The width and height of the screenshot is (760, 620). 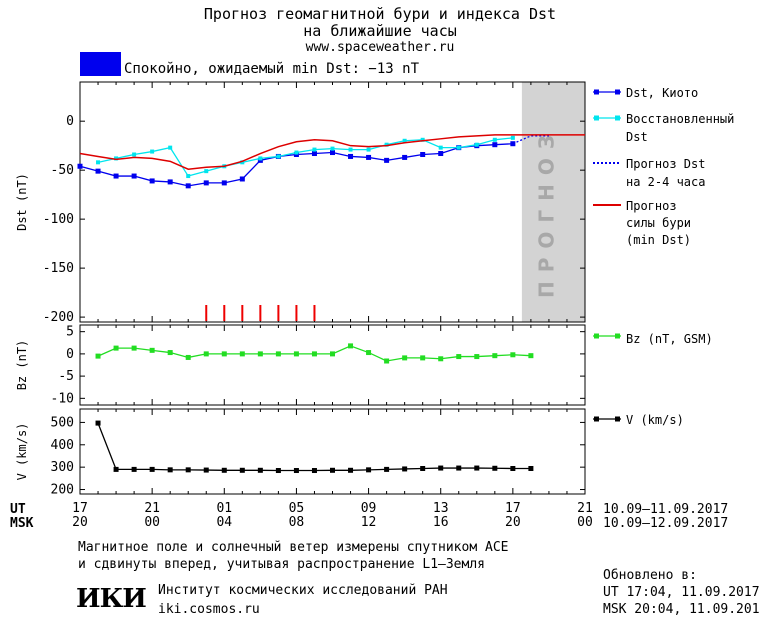 I want to click on x-tick-label-msk: 04, so click(x=224, y=522).